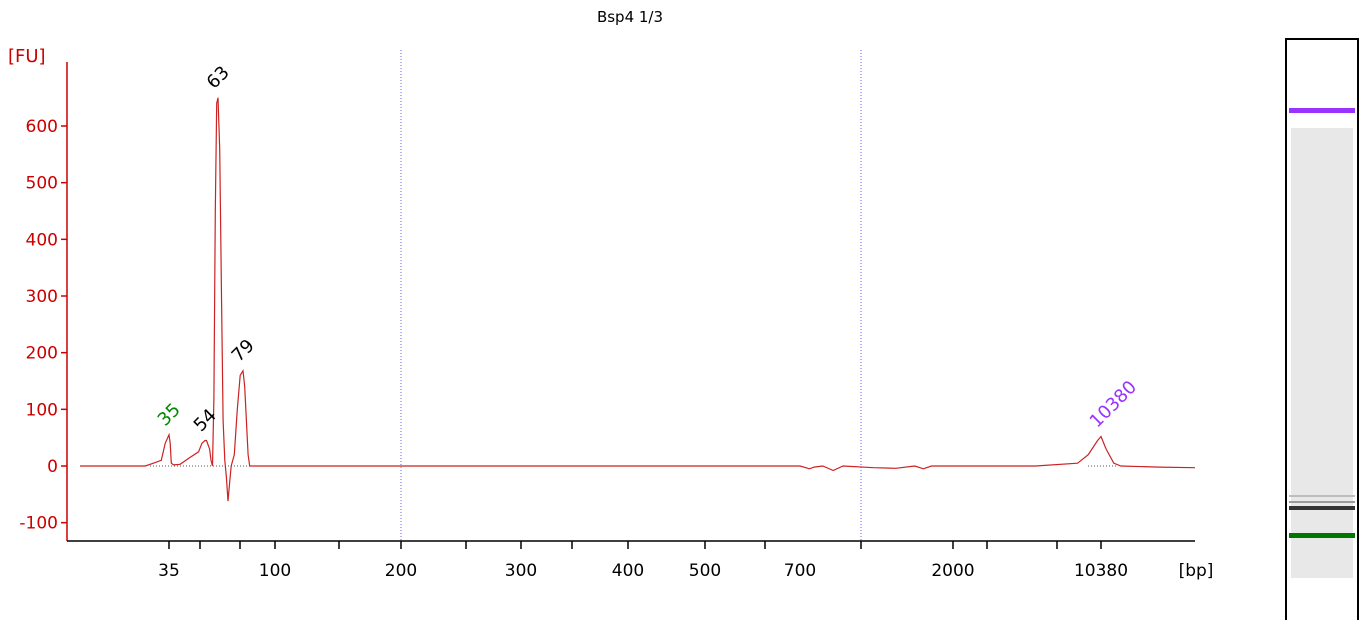 Image resolution: width=1364 pixels, height=620 pixels. Describe the element at coordinates (705, 571) in the screenshot. I see `x-tick-label: 500` at that location.